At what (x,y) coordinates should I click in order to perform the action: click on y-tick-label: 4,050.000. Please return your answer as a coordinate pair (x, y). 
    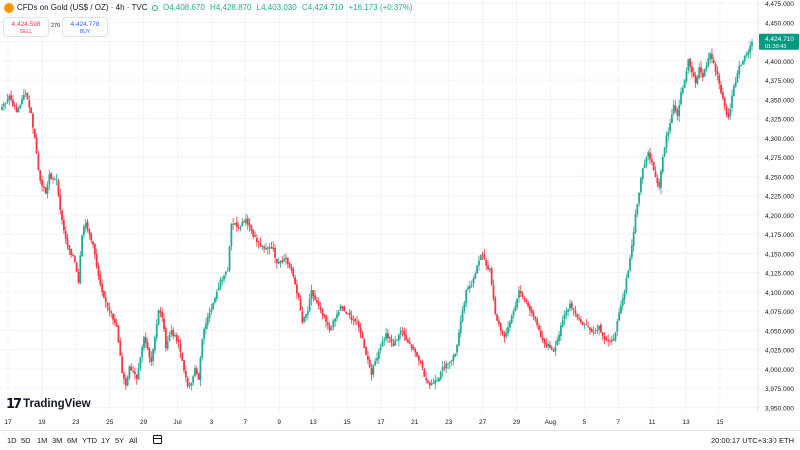
    Looking at the image, I should click on (779, 331).